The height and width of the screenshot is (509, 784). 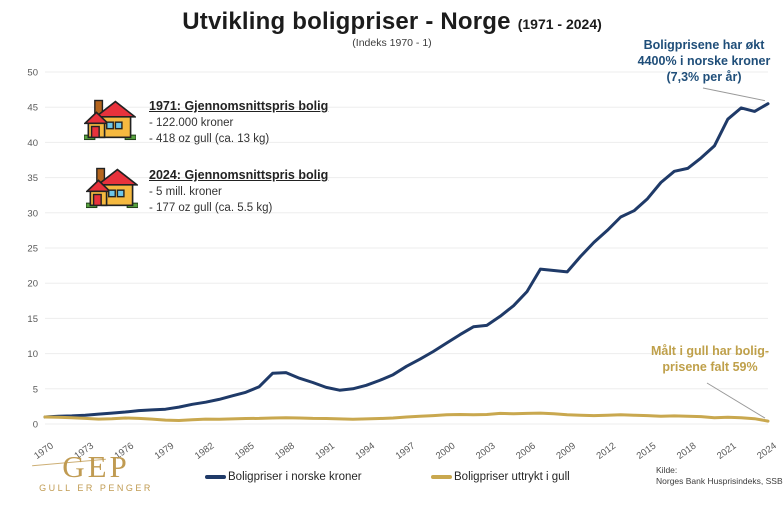 I want to click on svg-text: 1988, so click(x=285, y=451).